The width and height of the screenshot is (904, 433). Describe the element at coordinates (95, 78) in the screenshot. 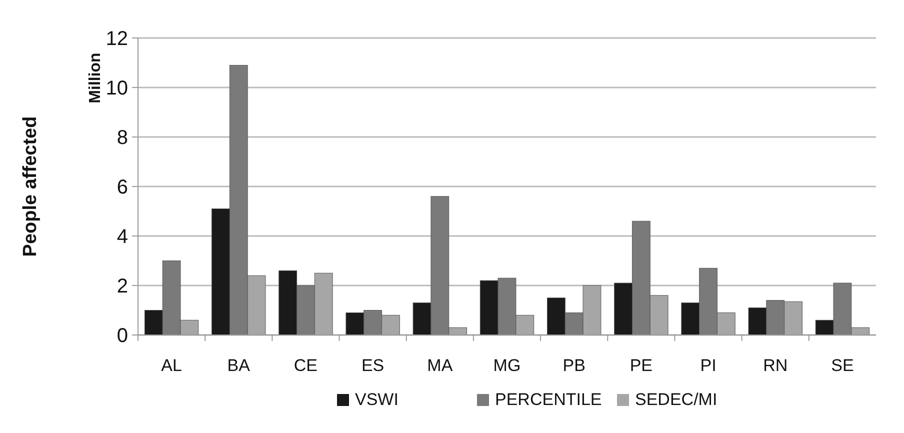

I see `text: Million` at that location.